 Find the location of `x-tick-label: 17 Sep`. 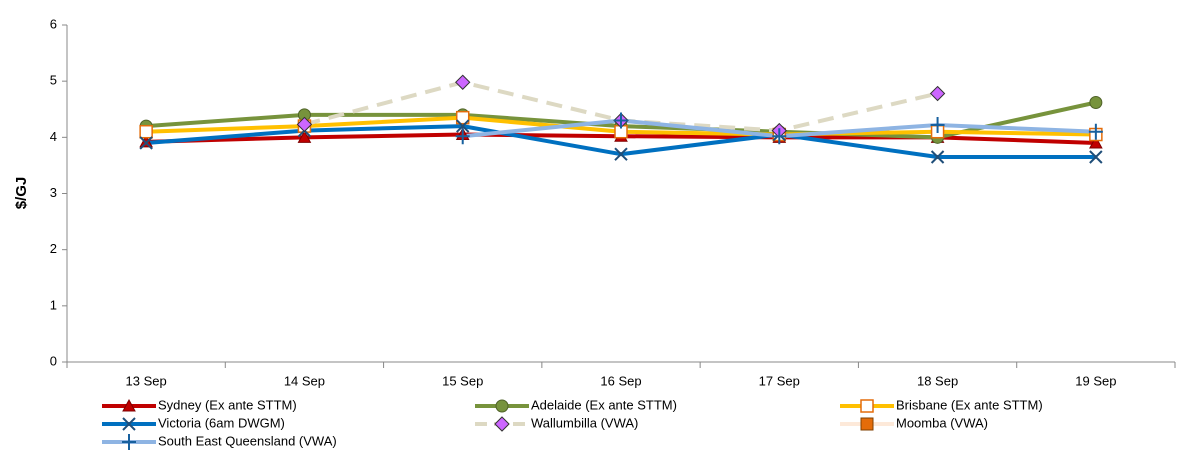

x-tick-label: 17 Sep is located at coordinates (779, 380).